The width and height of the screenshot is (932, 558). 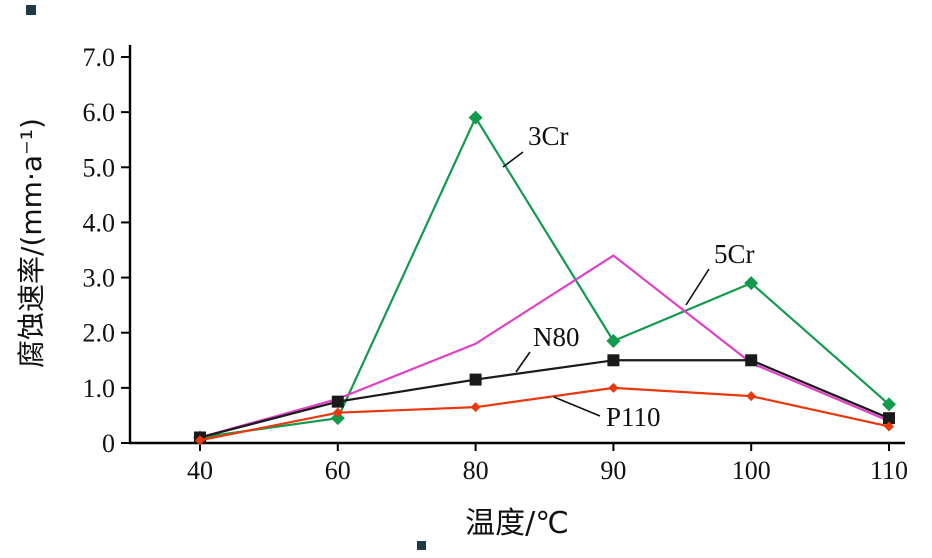 What do you see at coordinates (476, 470) in the screenshot?
I see `x-tick-label: 80` at bounding box center [476, 470].